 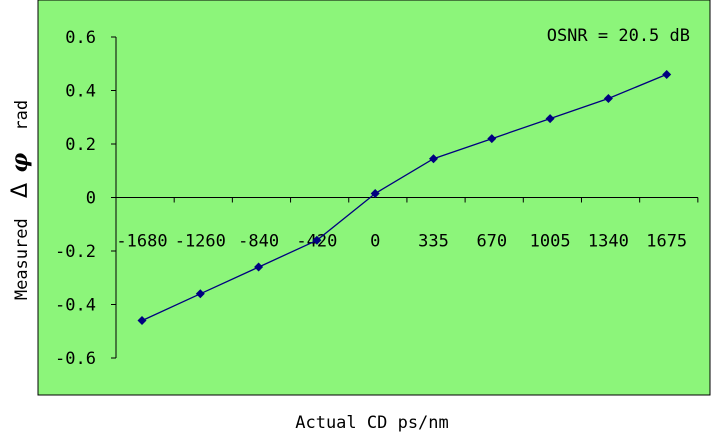 I want to click on x-tick-label: 335, so click(x=433, y=242).